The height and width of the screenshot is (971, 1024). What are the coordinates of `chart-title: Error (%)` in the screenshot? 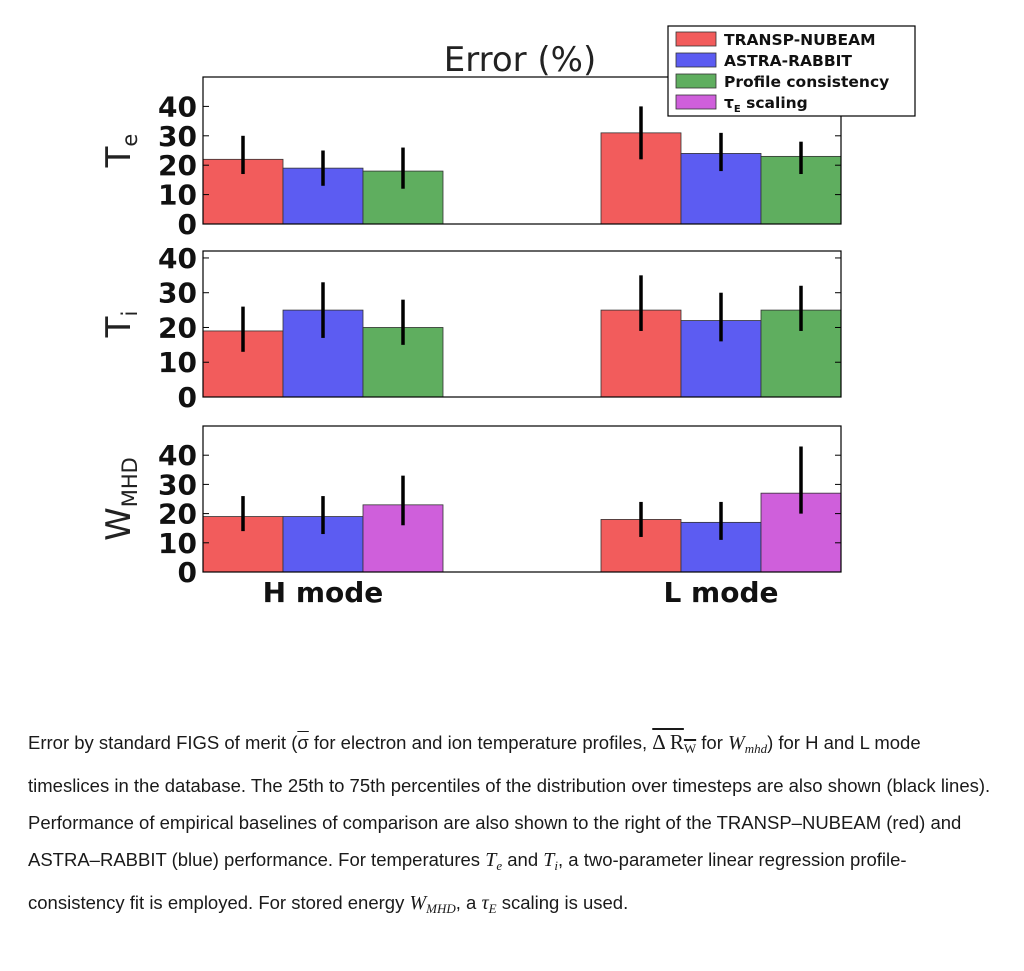 It's located at (520, 60).